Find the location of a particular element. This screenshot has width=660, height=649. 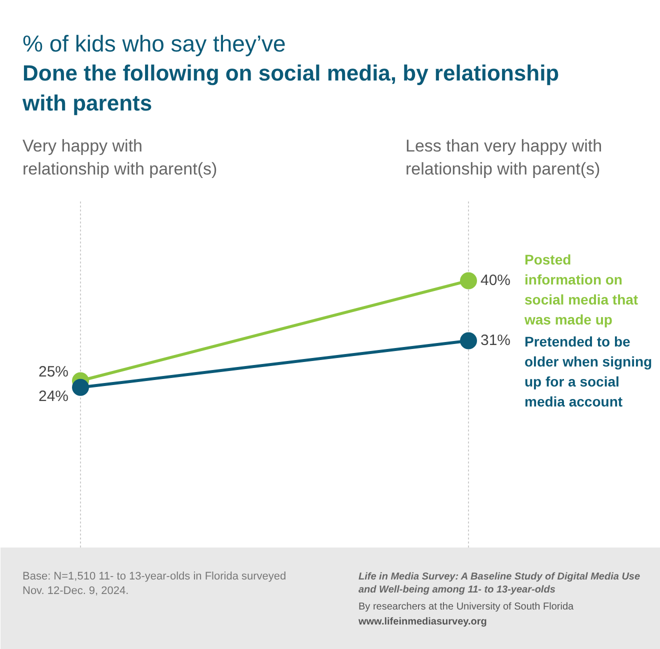

data-label: 40% is located at coordinates (495, 281).